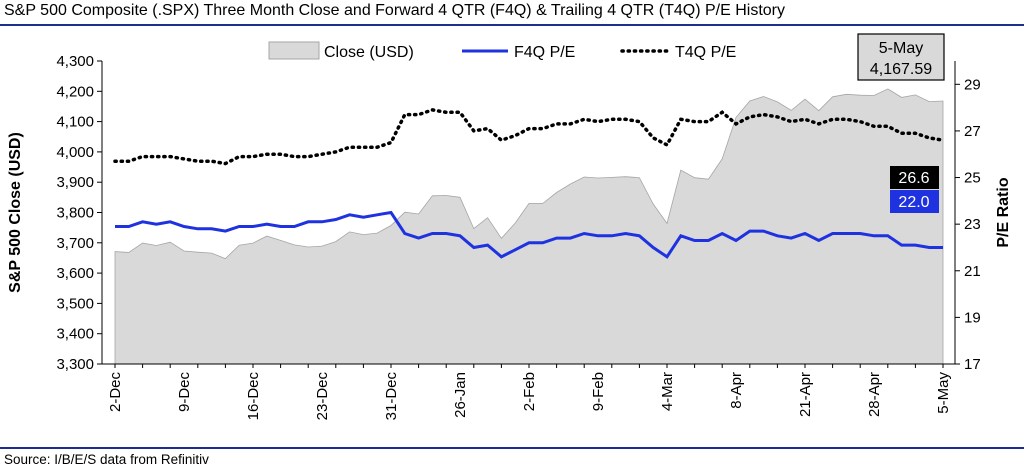 The height and width of the screenshot is (472, 1024). Describe the element at coordinates (75, 91) in the screenshot. I see `left-tick-label: 4,200` at that location.